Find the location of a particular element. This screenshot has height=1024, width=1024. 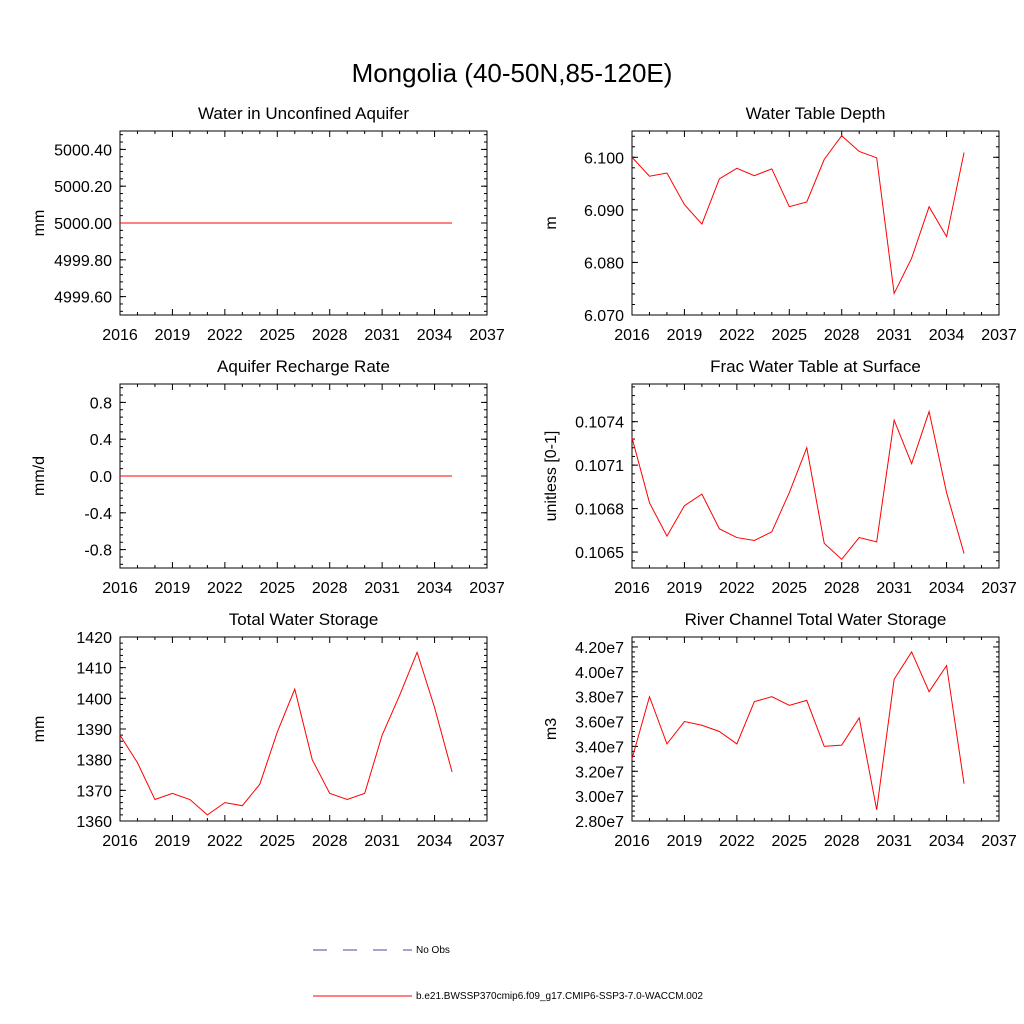

y-tick-label: 0.0 is located at coordinates (101, 477).